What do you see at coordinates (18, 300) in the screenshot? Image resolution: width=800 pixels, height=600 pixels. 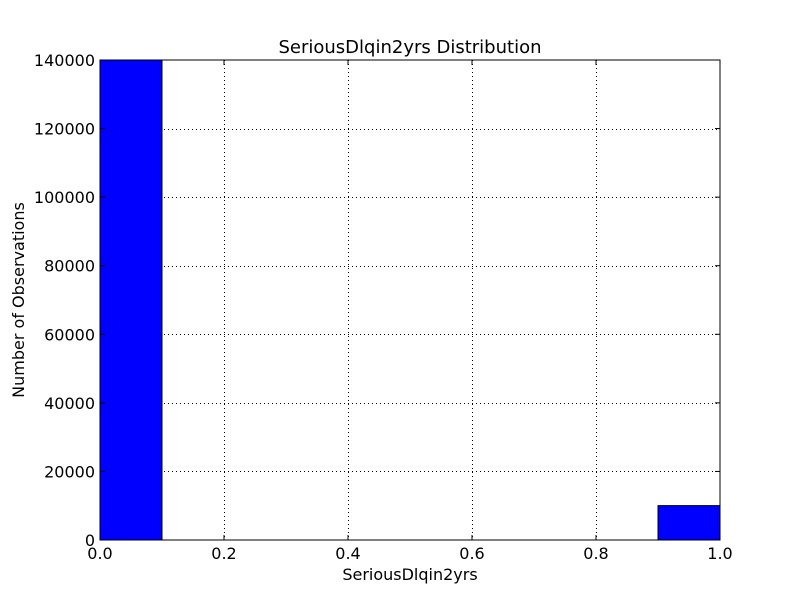 I see `y-axis-label: Number of Observations` at bounding box center [18, 300].